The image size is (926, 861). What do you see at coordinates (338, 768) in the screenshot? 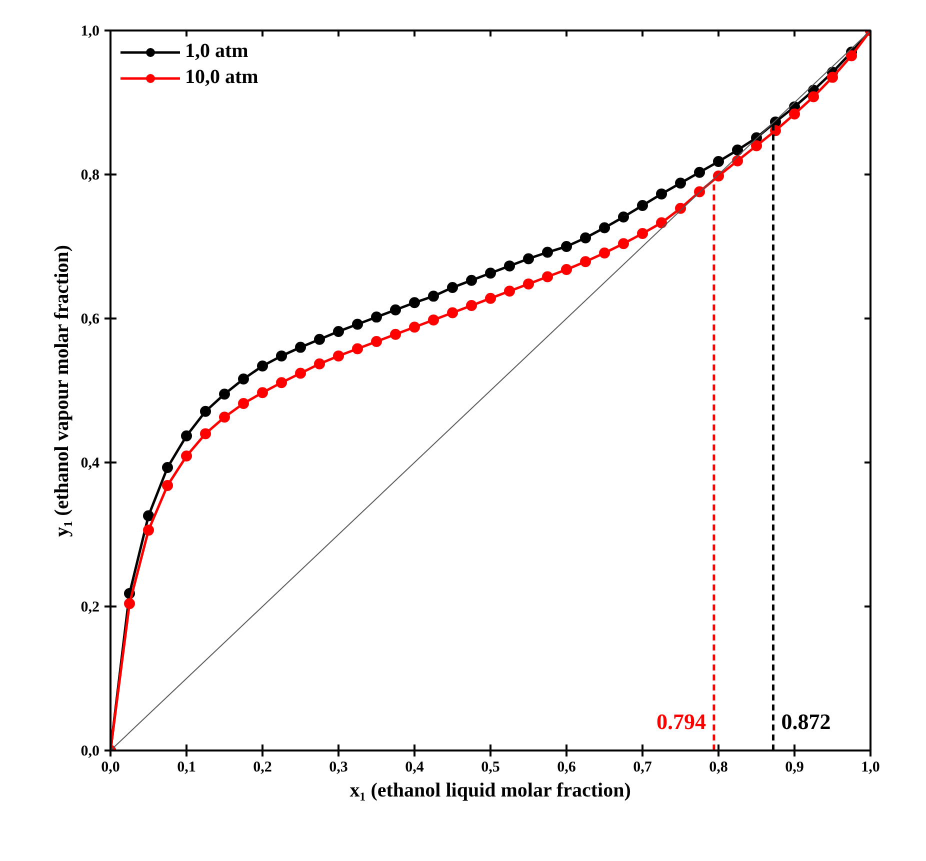
I see `x-tick-label: 0,3` at bounding box center [338, 768].